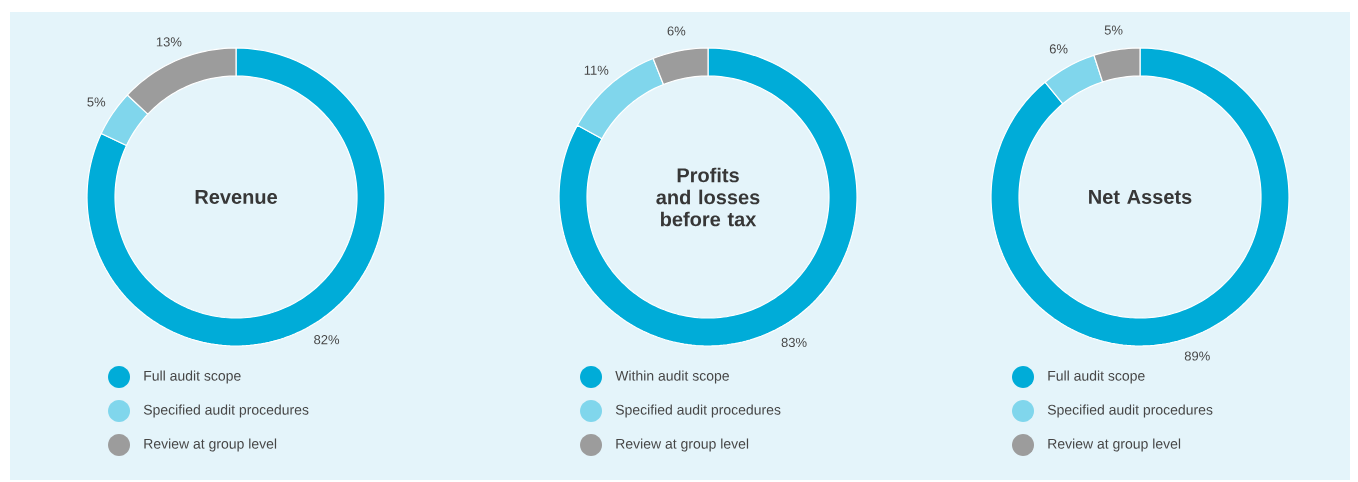 Image resolution: width=1358 pixels, height=482 pixels. Describe the element at coordinates (596, 70) in the screenshot. I see `data-label: 11%` at that location.